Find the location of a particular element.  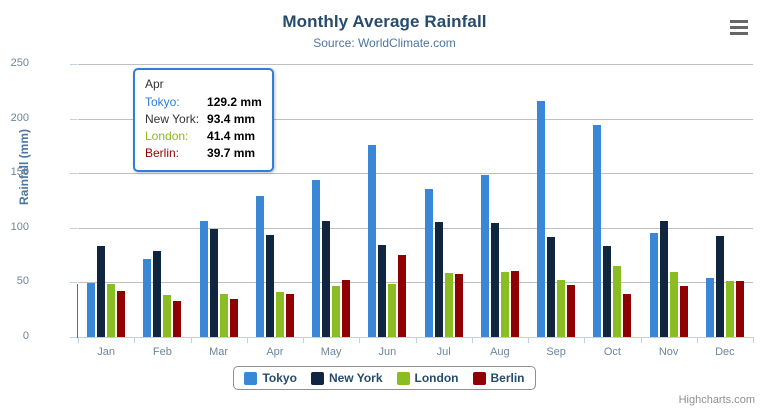

bar-london-dec is located at coordinates (729, 309).